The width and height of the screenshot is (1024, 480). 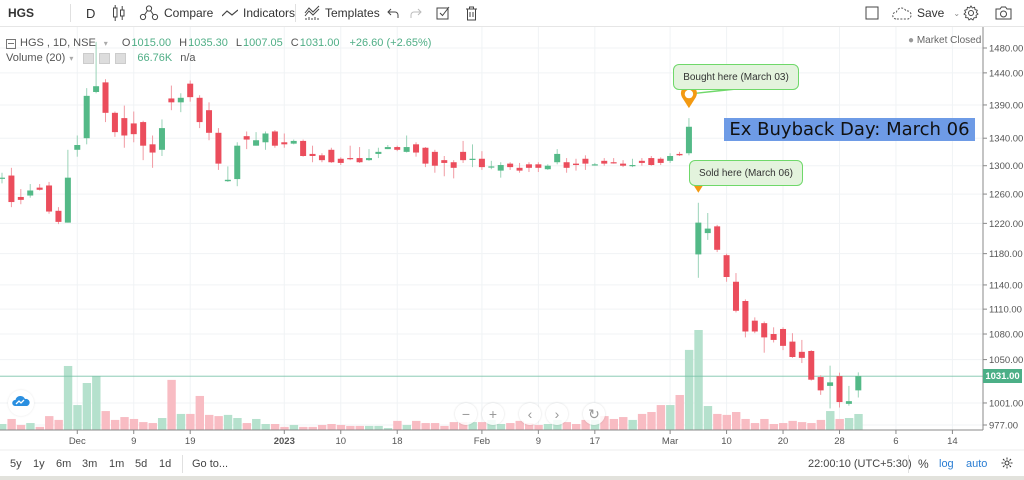 I want to click on price-tick-label: 1440.00, so click(x=1006, y=73).